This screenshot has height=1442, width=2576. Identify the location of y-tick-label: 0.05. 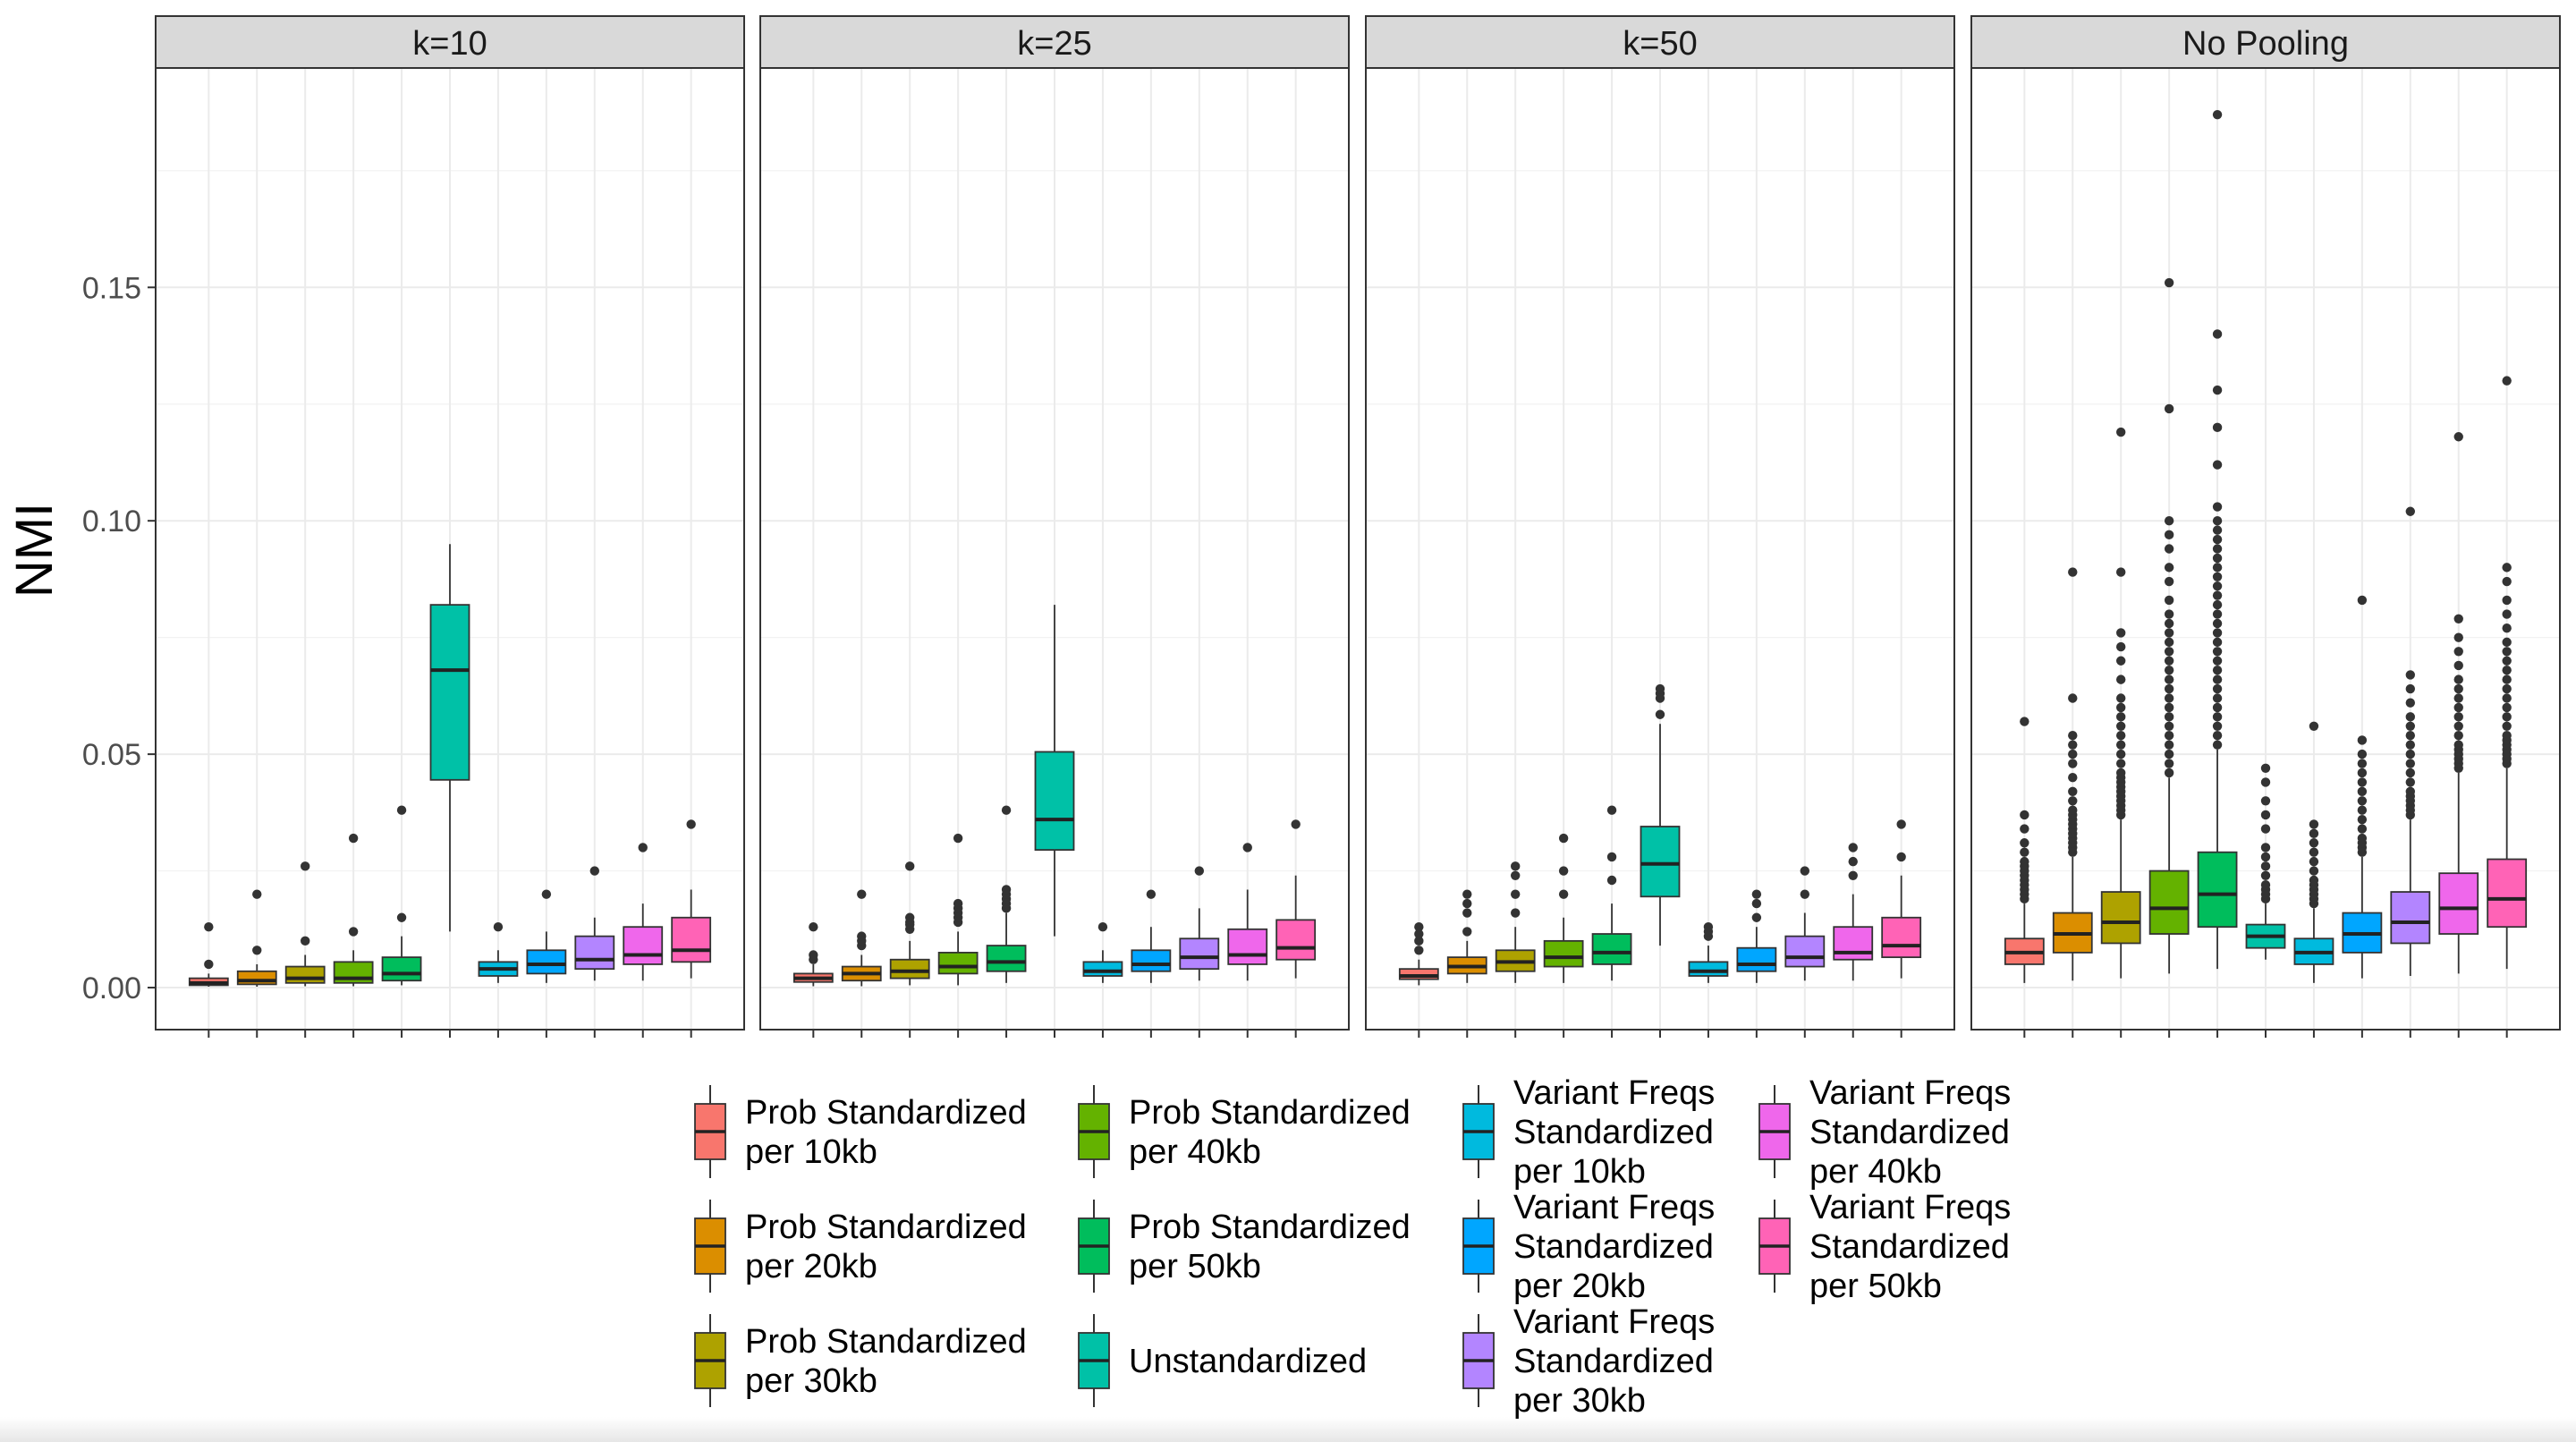
(111, 755).